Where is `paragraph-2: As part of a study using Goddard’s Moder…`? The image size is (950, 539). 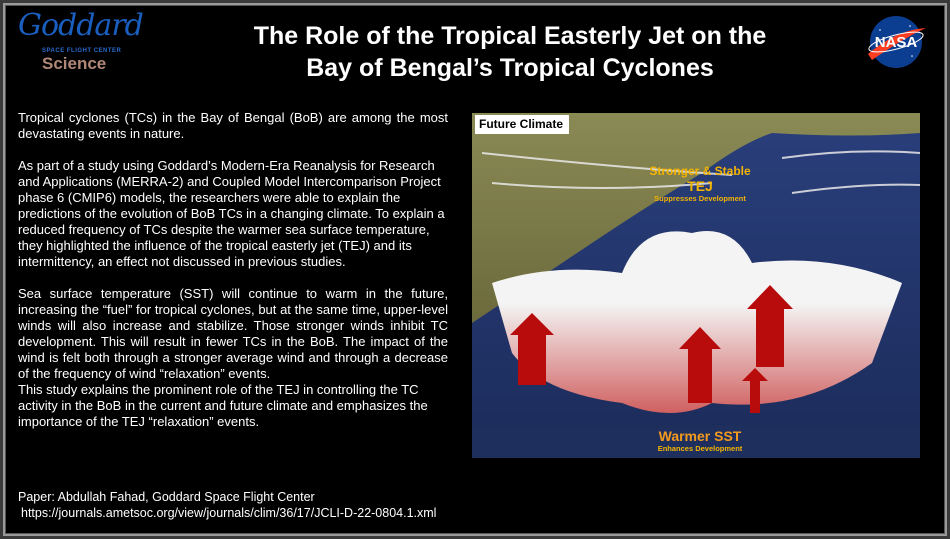
paragraph-2: As part of a study using Goddard’s Moder… is located at coordinates (231, 213).